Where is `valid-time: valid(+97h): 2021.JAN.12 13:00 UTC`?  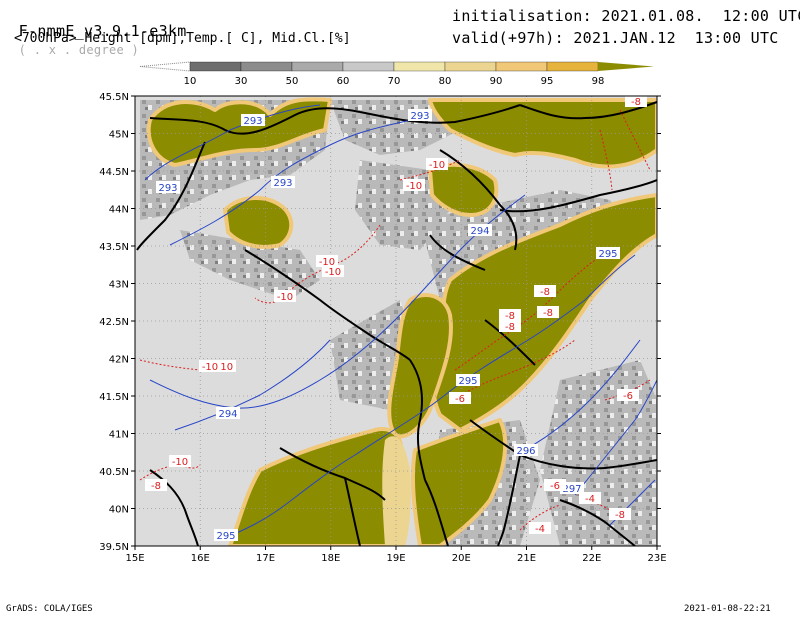
valid-time: valid(+97h): 2021.JAN.12 13:00 UTC is located at coordinates (615, 38).